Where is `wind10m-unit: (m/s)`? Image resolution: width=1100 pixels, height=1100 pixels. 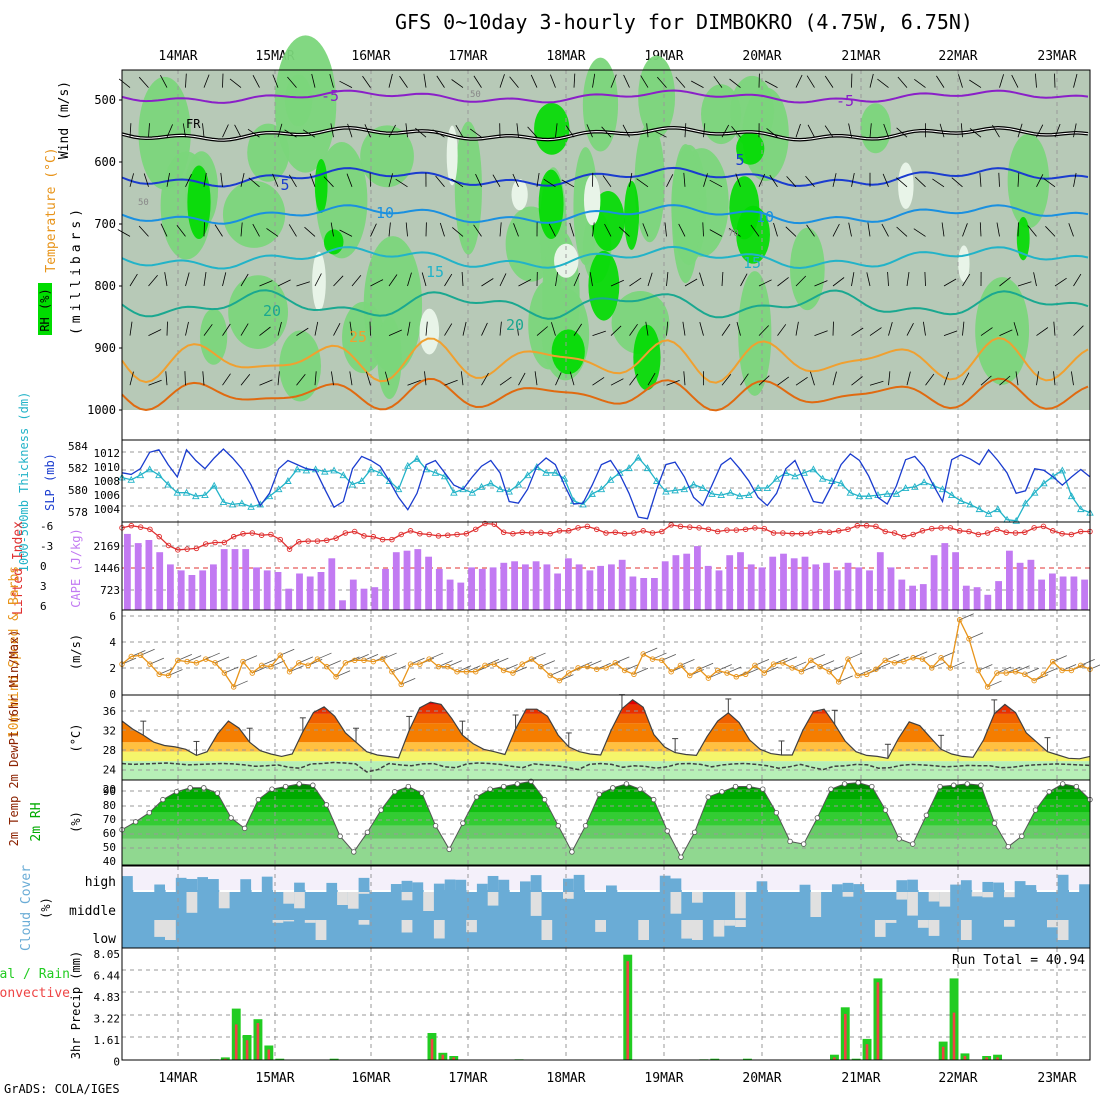 wind10m-unit: (m/s) is located at coordinates (76, 652).